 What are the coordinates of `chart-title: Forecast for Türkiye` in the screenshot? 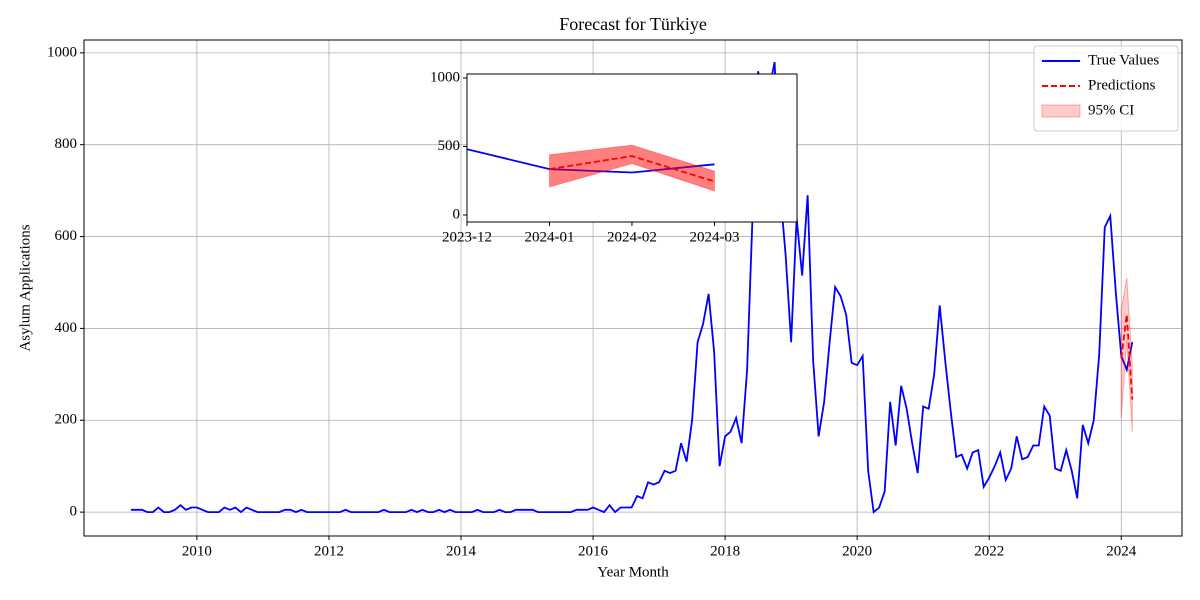 It's located at (633, 24).